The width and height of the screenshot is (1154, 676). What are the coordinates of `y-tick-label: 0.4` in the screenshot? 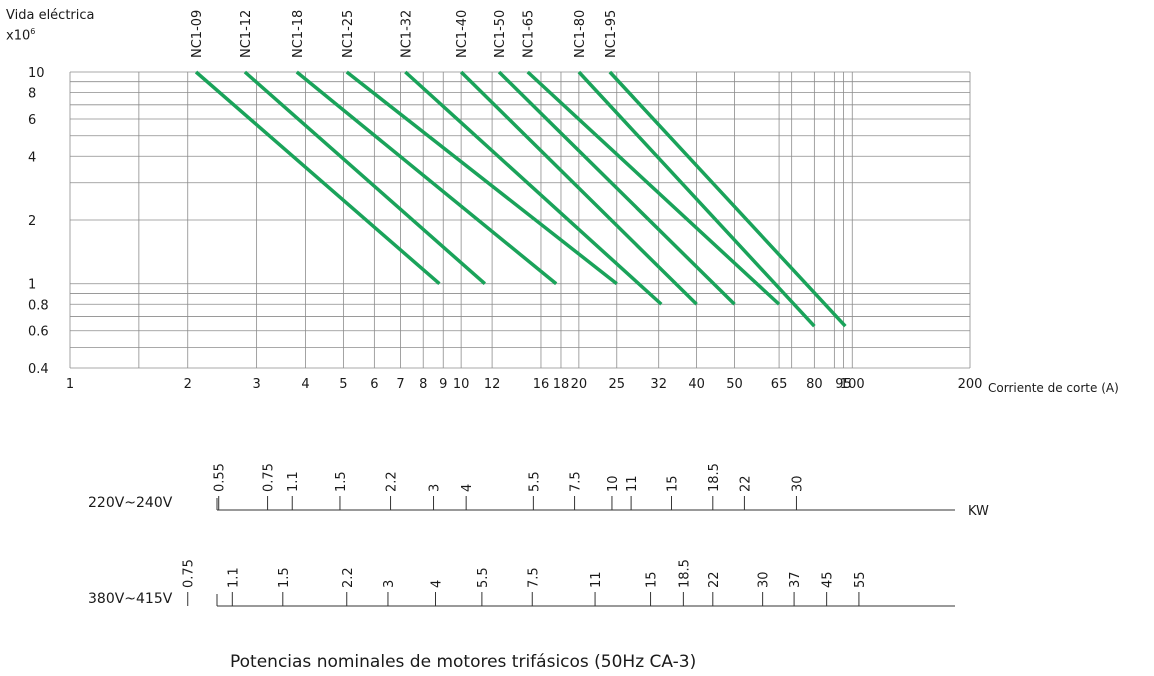 It's located at (38, 369).